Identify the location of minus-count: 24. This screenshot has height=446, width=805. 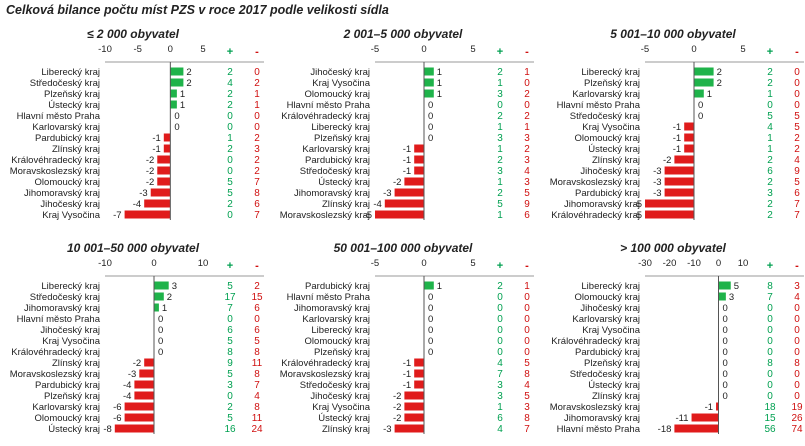
(257, 429).